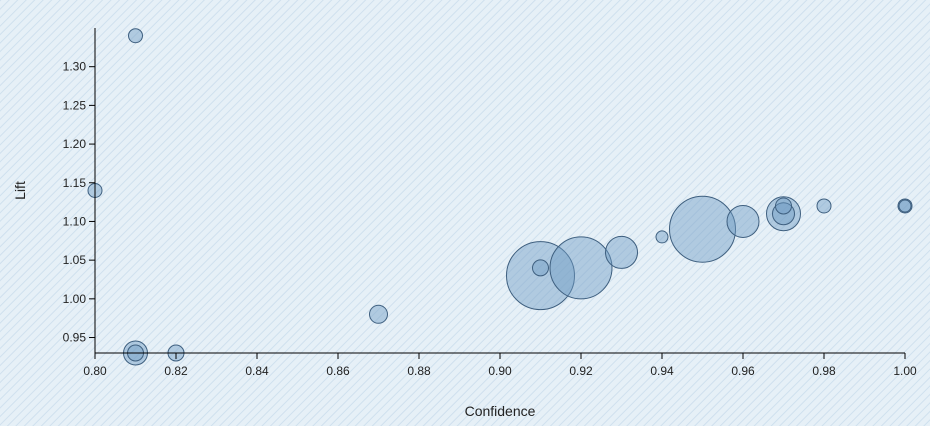 The width and height of the screenshot is (930, 431). What do you see at coordinates (500, 371) in the screenshot?
I see `x-tick-label: 0.90` at bounding box center [500, 371].